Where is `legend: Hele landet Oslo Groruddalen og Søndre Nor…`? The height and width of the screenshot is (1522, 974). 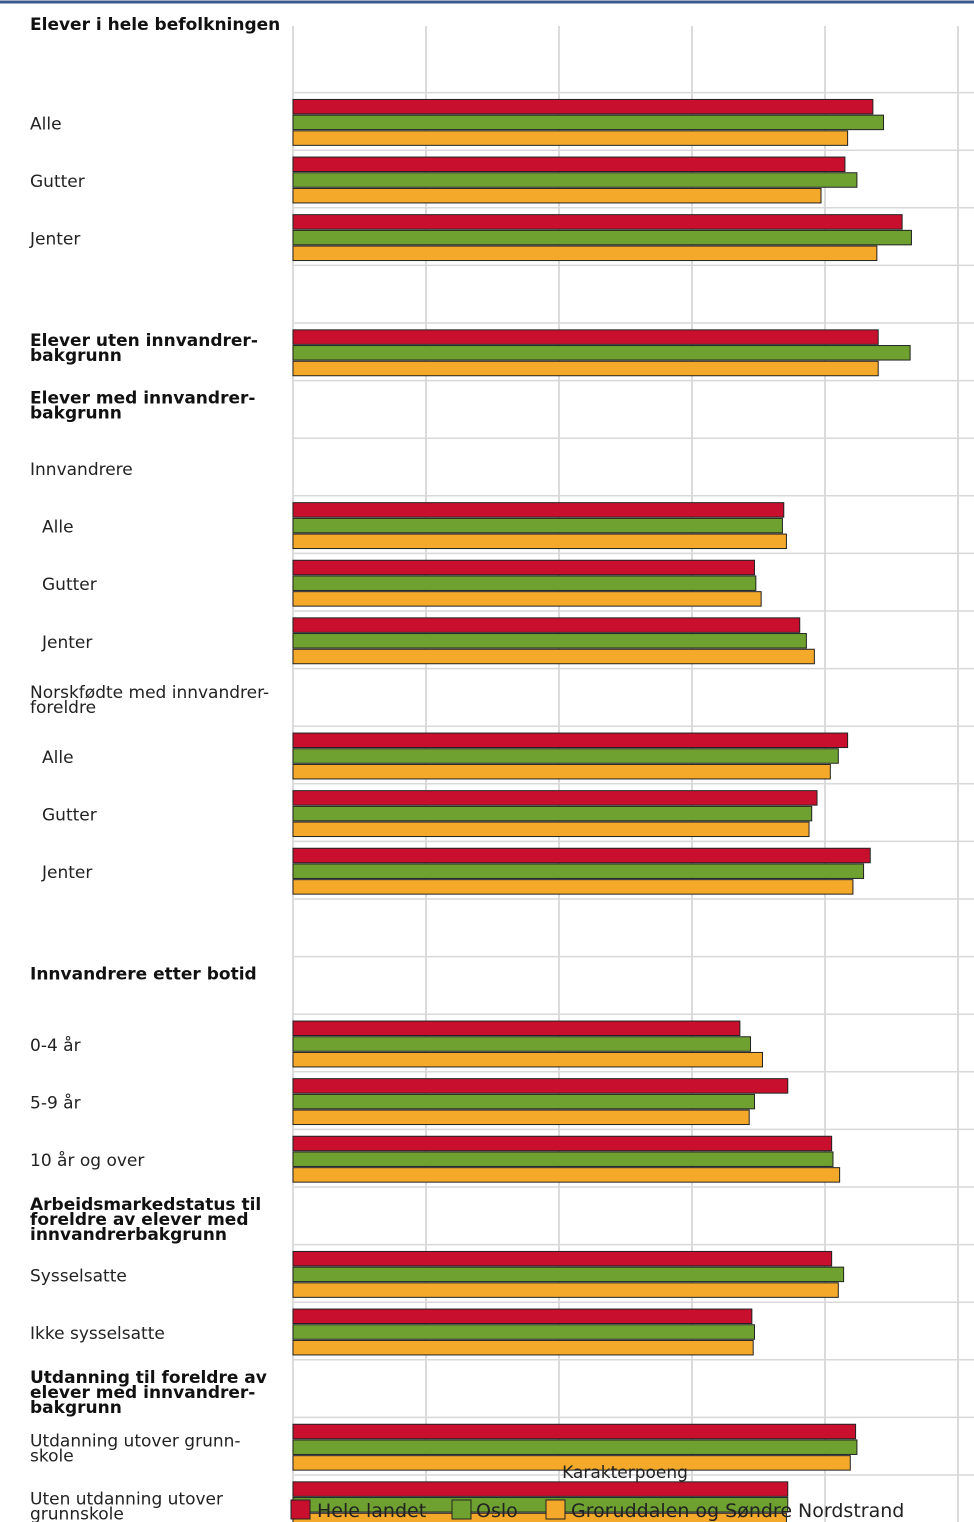 legend: Hele landet Oslo Groruddalen og Søndre Nor… is located at coordinates (597, 1510).